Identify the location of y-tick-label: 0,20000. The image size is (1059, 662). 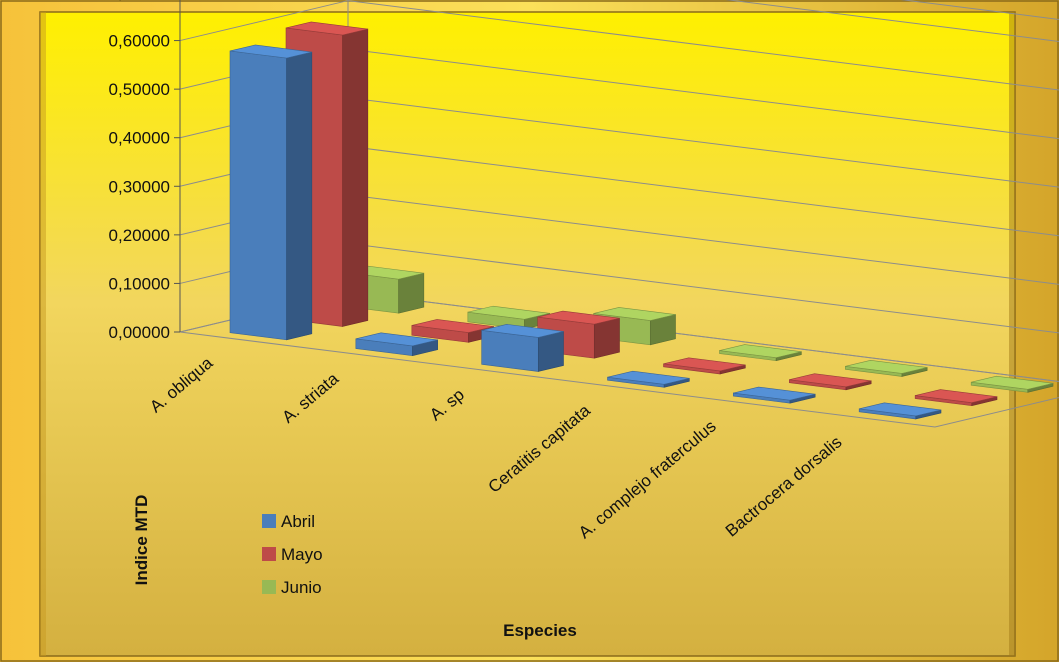
(139, 235).